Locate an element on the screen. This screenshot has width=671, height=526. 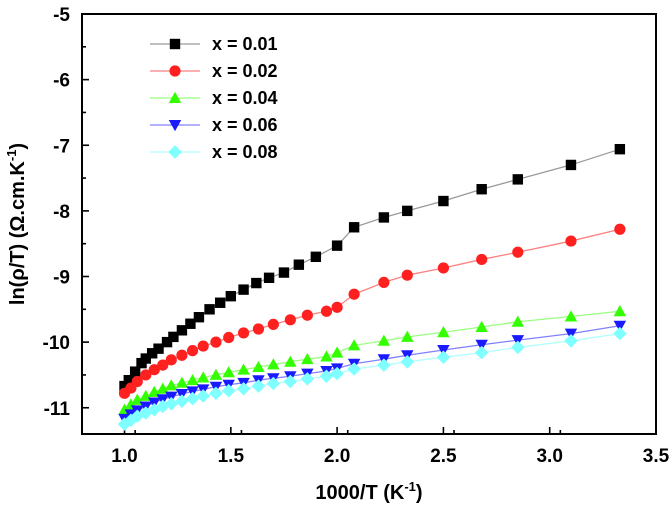
legend-label: x = 0.02 is located at coordinates (245, 71).